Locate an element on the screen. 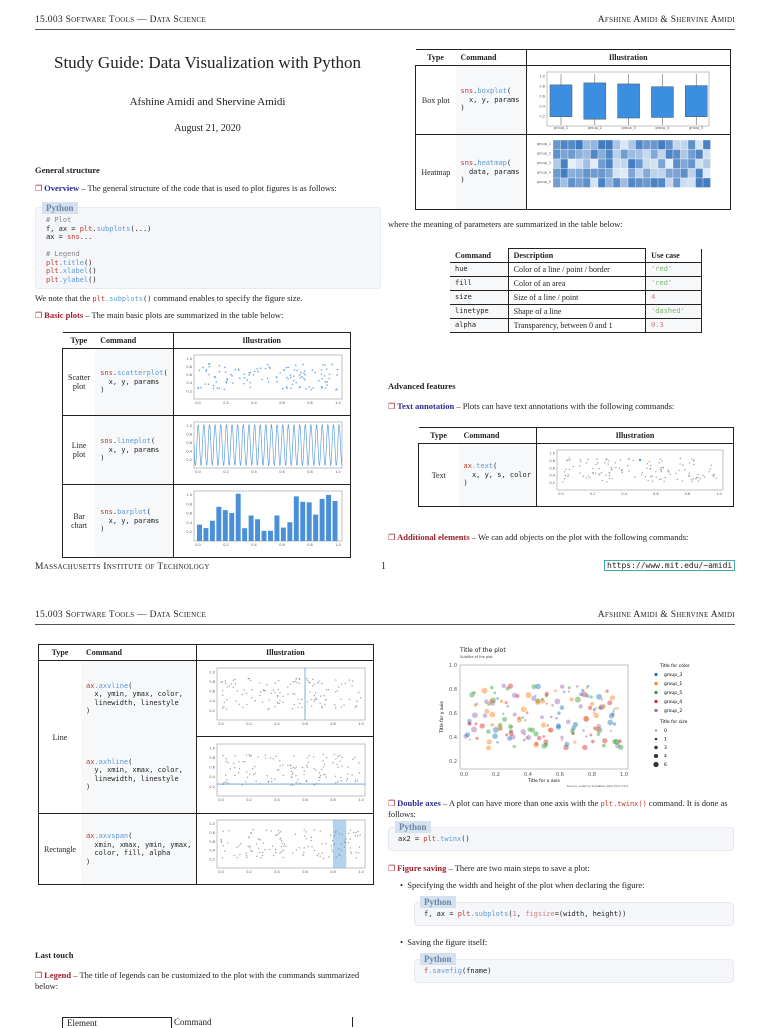 This screenshot has width=768, height=1028. y-tick-label: 0.6 is located at coordinates (189, 514).